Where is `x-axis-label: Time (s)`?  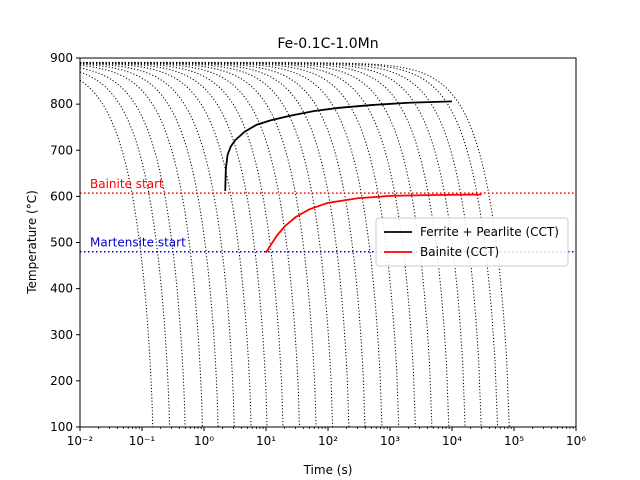 x-axis-label: Time (s) is located at coordinates (328, 470).